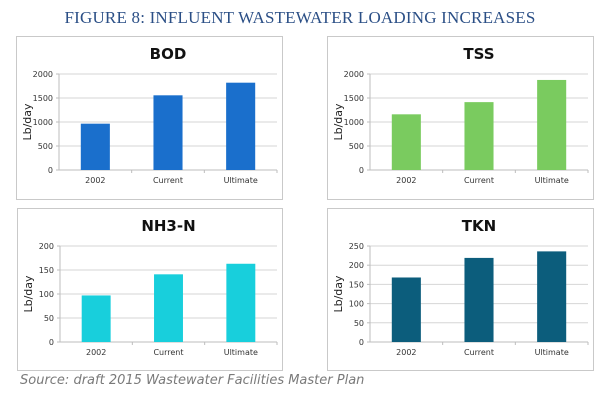 The image size is (600, 400). Describe the element at coordinates (406, 142) in the screenshot. I see `tss-bar-2002` at that location.